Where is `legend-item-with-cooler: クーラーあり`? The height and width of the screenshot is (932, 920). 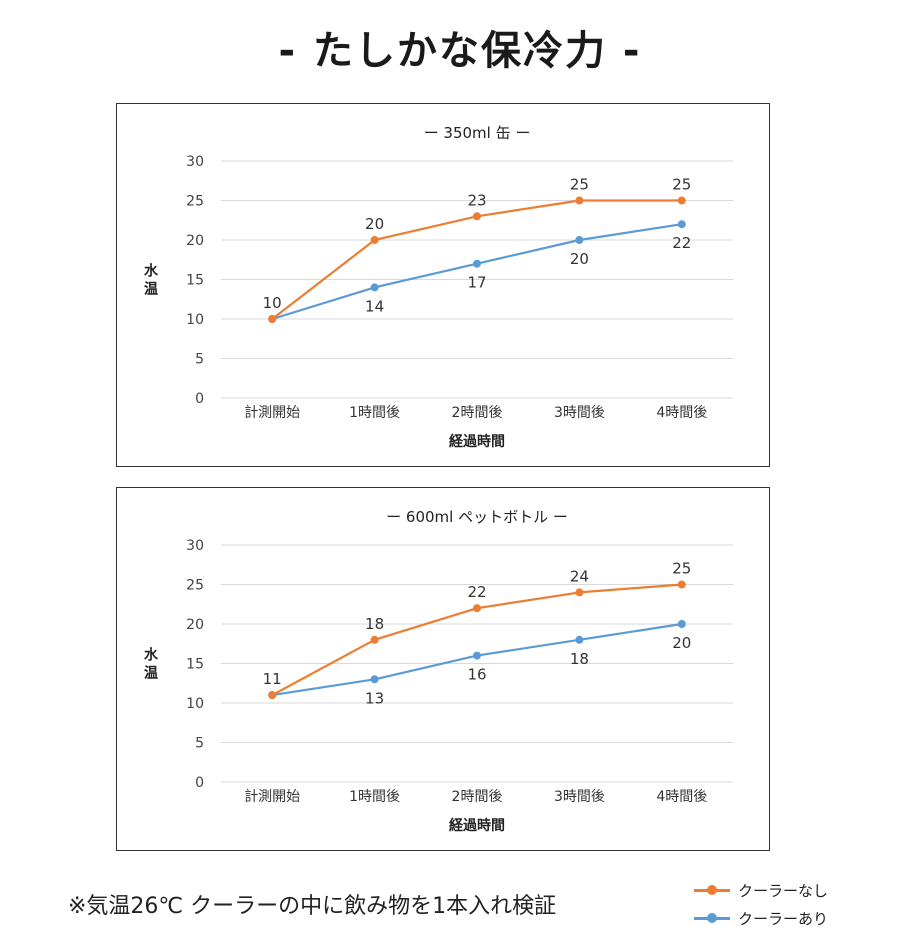 legend-item-with-cooler: クーラーあり is located at coordinates (761, 918).